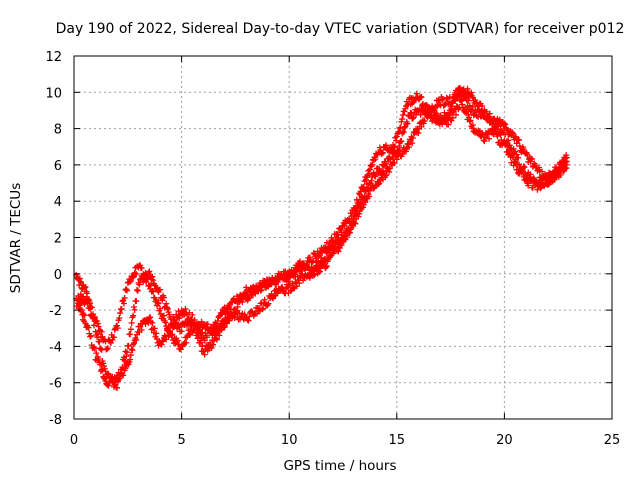 The width and height of the screenshot is (640, 480). Describe the element at coordinates (53, 57) in the screenshot. I see `y-tick-label: 12` at that location.